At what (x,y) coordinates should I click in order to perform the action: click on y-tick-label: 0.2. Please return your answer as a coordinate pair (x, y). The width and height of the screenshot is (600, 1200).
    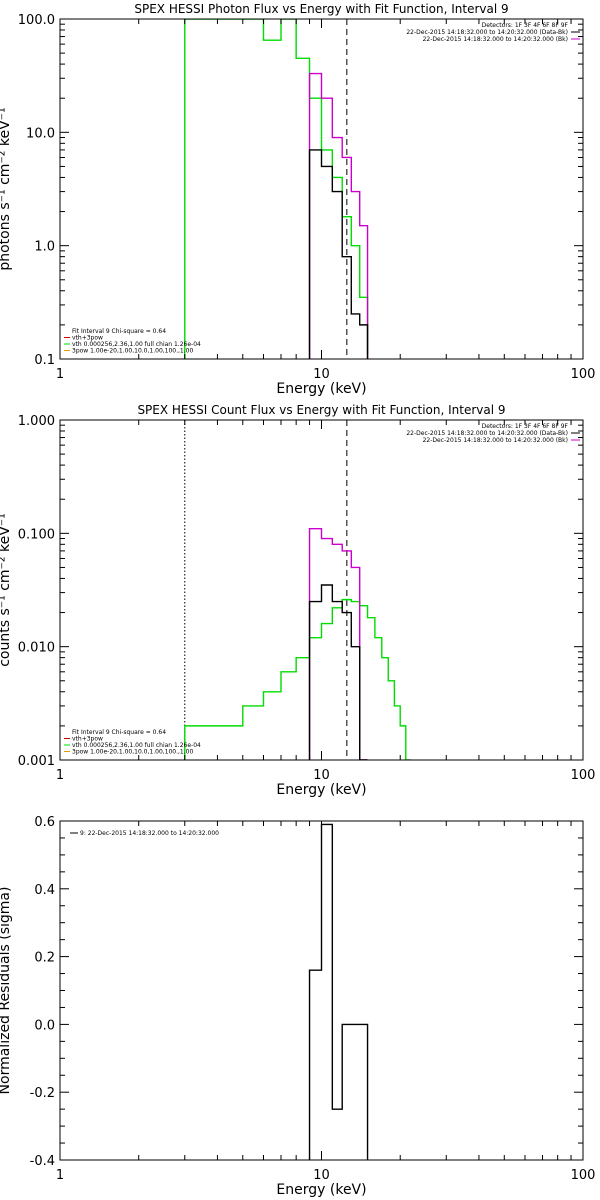
    Looking at the image, I should click on (44, 958).